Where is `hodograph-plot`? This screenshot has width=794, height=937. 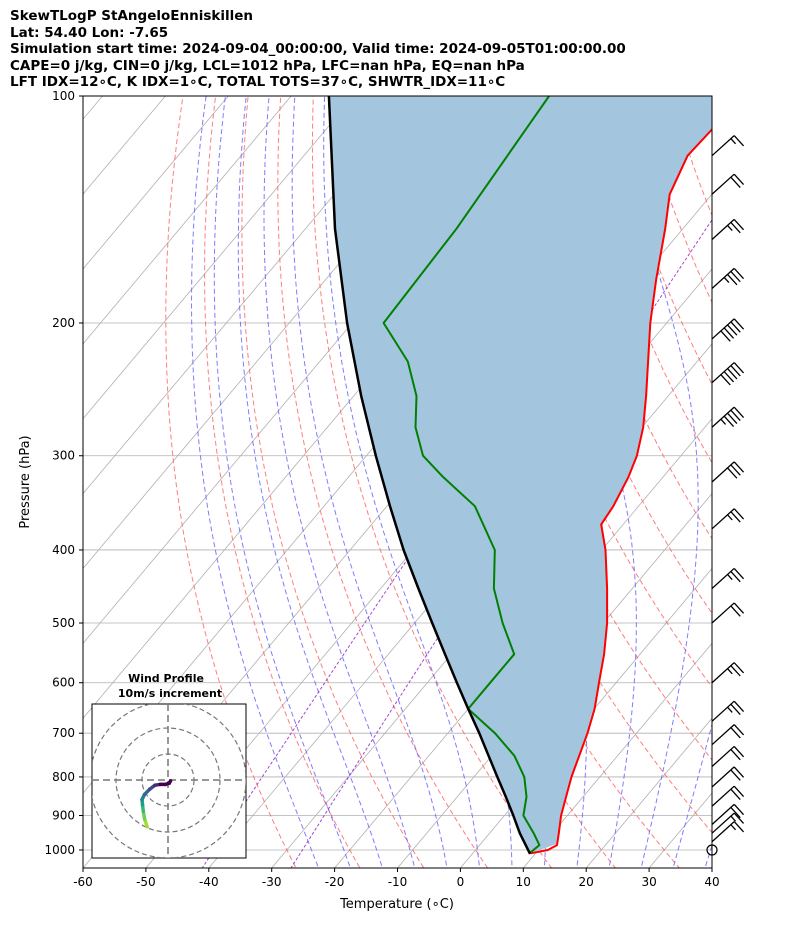
hodograph-plot is located at coordinates (169, 781).